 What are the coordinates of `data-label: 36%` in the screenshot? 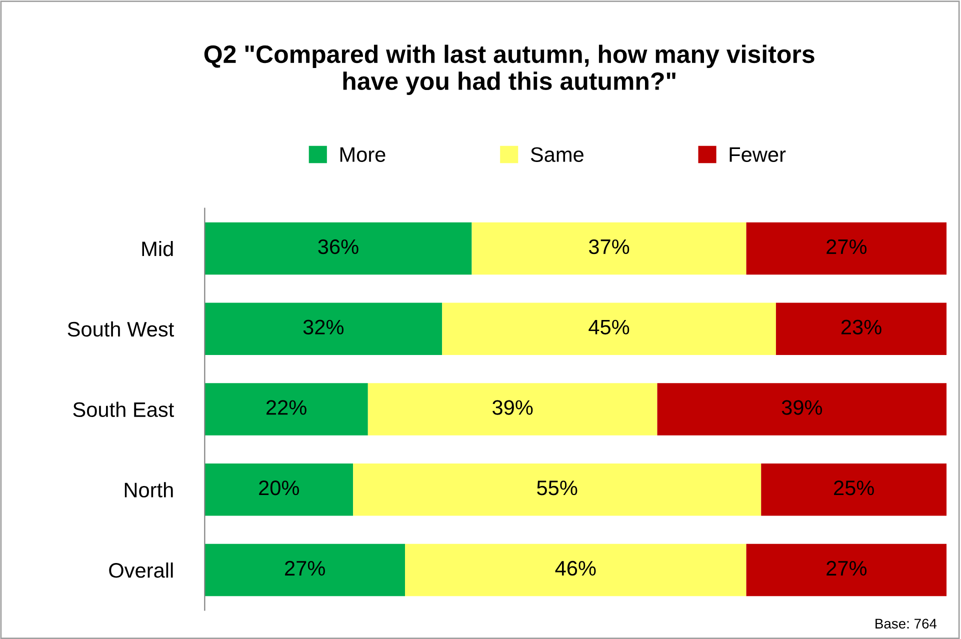 It's located at (338, 246).